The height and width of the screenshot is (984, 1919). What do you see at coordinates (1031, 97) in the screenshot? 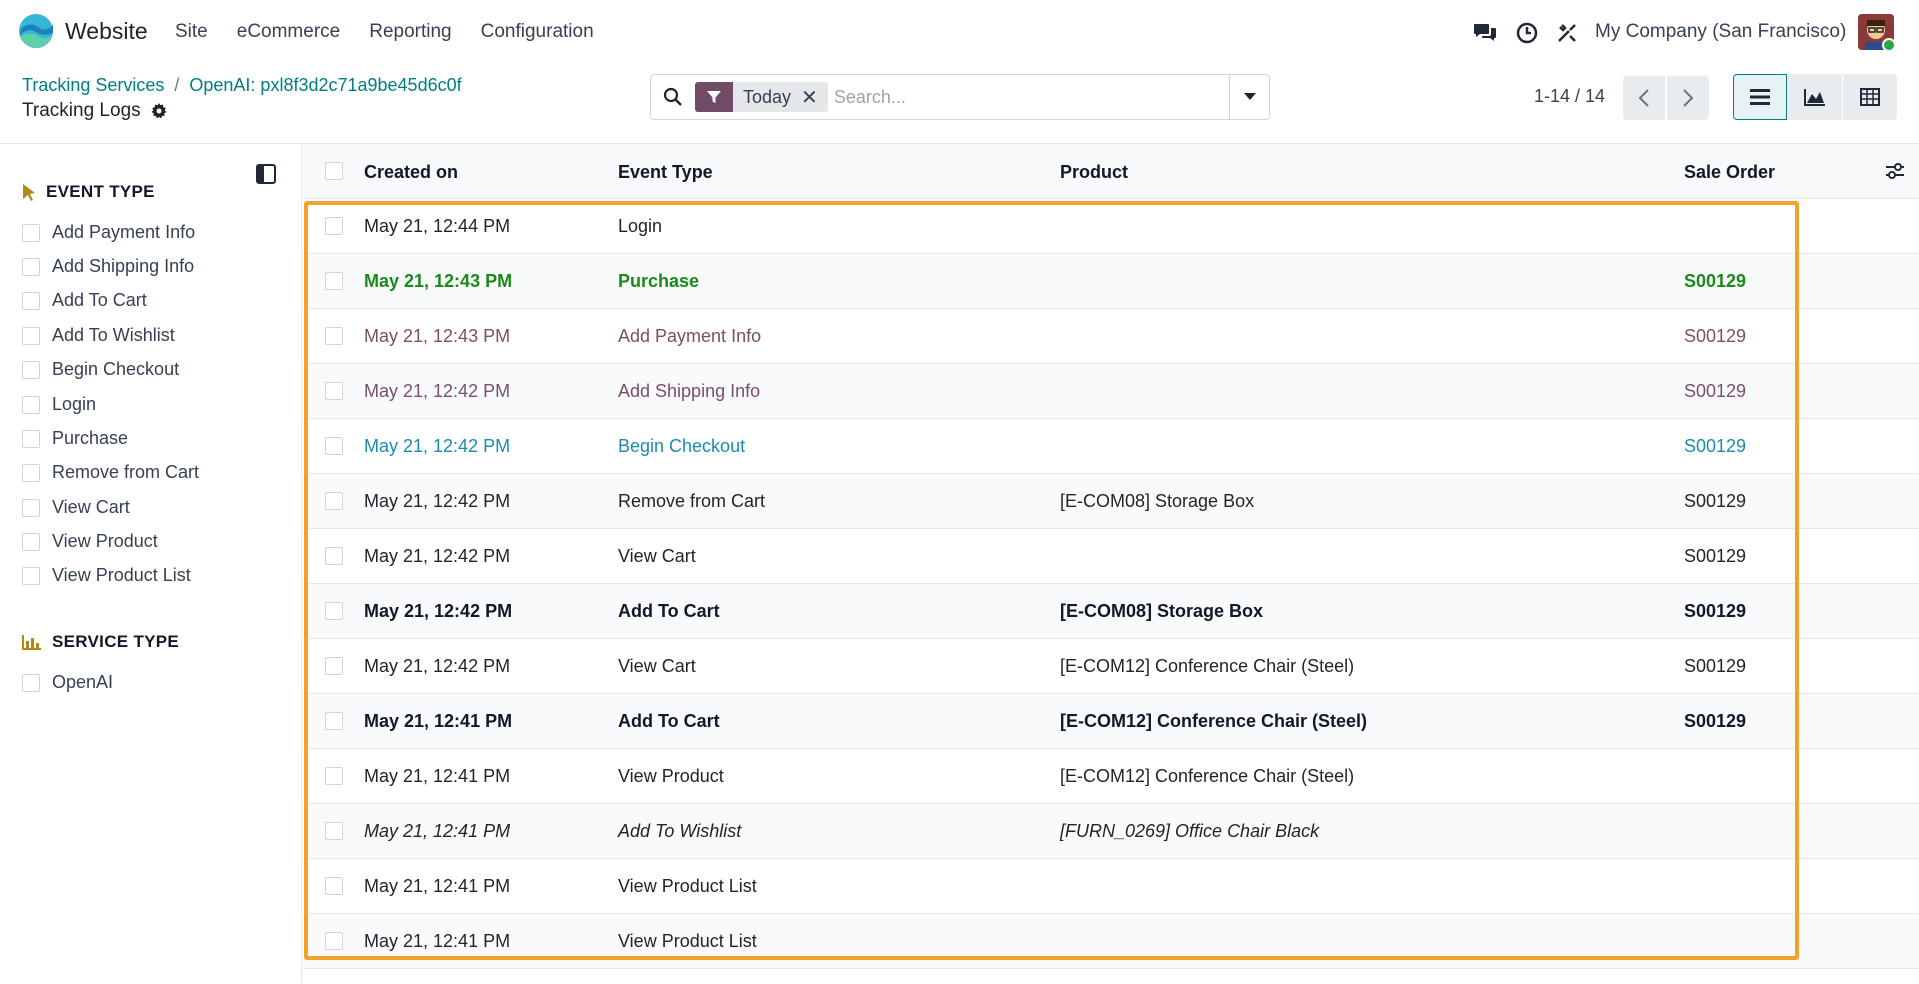
I see `search-input` at bounding box center [1031, 97].